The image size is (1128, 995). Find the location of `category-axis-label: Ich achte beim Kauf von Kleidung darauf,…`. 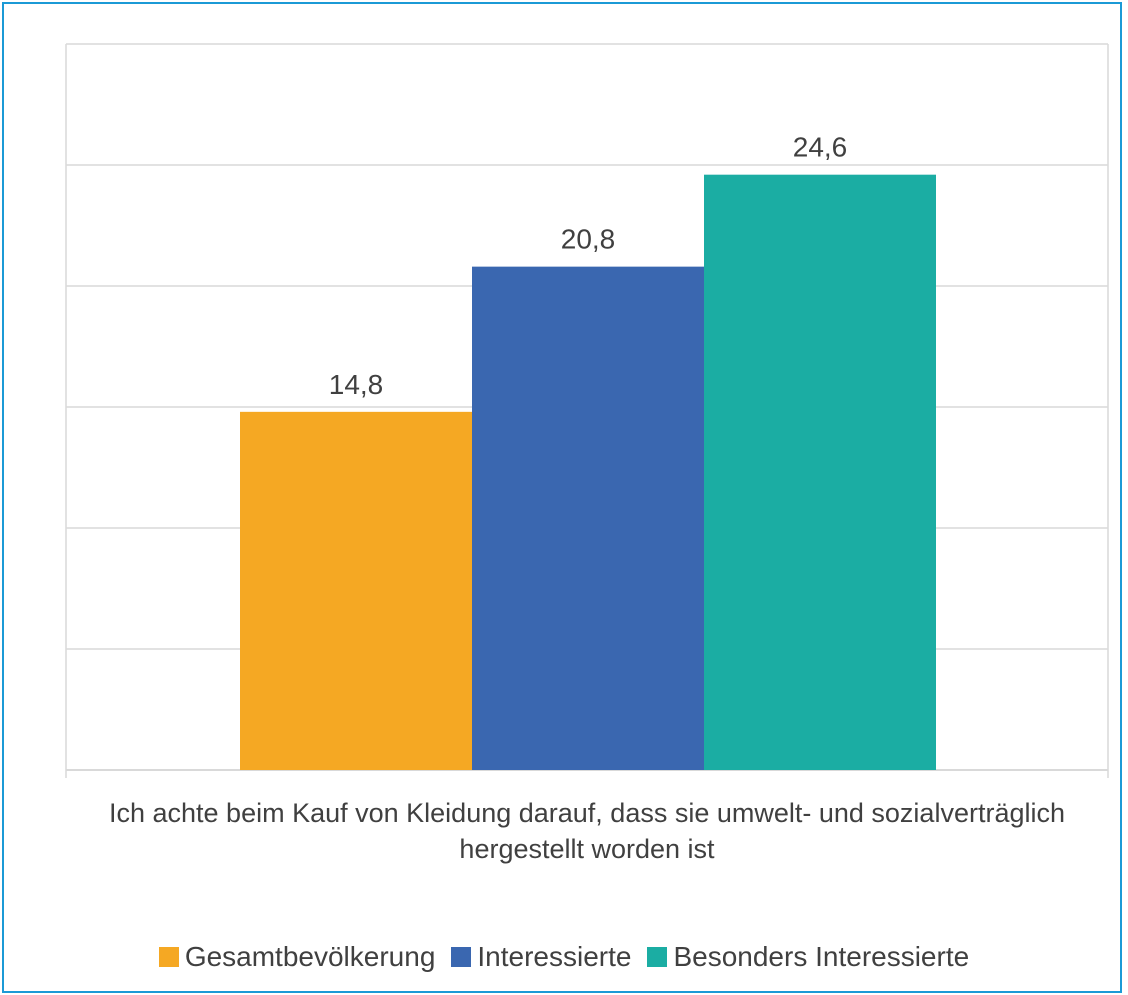

category-axis-label: Ich achte beim Kauf von Kleidung darauf,… is located at coordinates (586, 831).